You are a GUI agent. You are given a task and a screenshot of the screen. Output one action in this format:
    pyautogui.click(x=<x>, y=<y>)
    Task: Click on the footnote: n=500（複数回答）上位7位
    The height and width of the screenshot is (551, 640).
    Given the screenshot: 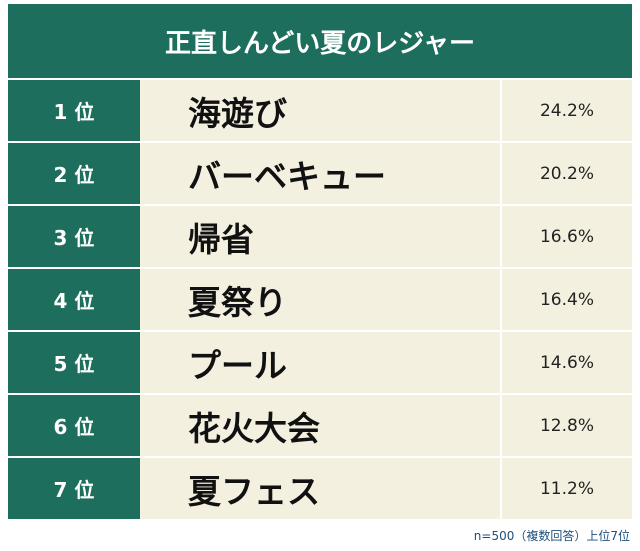 What is the action you would take?
    pyautogui.click(x=551, y=536)
    